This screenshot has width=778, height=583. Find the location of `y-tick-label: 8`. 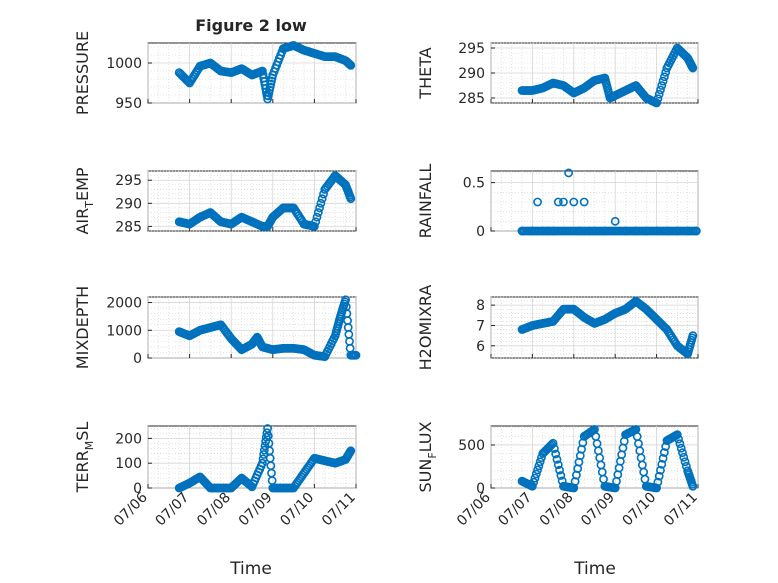

y-tick-label: 8 is located at coordinates (480, 306).